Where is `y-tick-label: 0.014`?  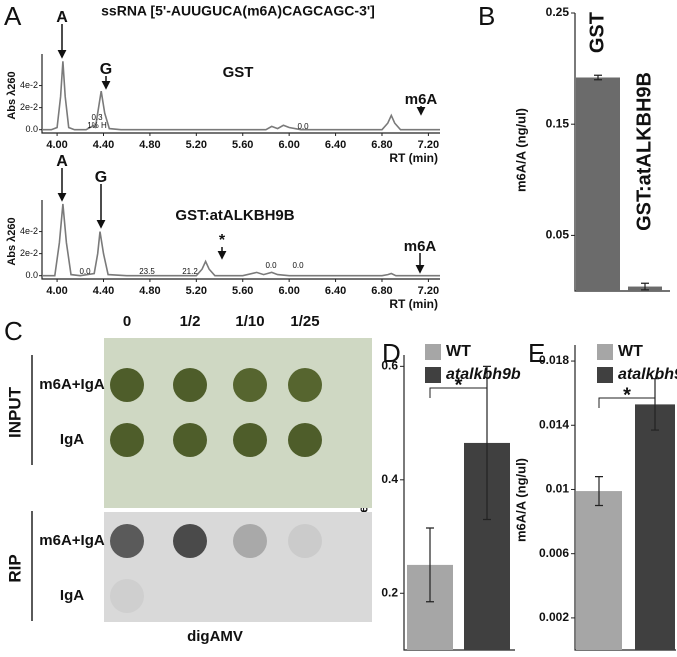 y-tick-label: 0.014 is located at coordinates (554, 424).